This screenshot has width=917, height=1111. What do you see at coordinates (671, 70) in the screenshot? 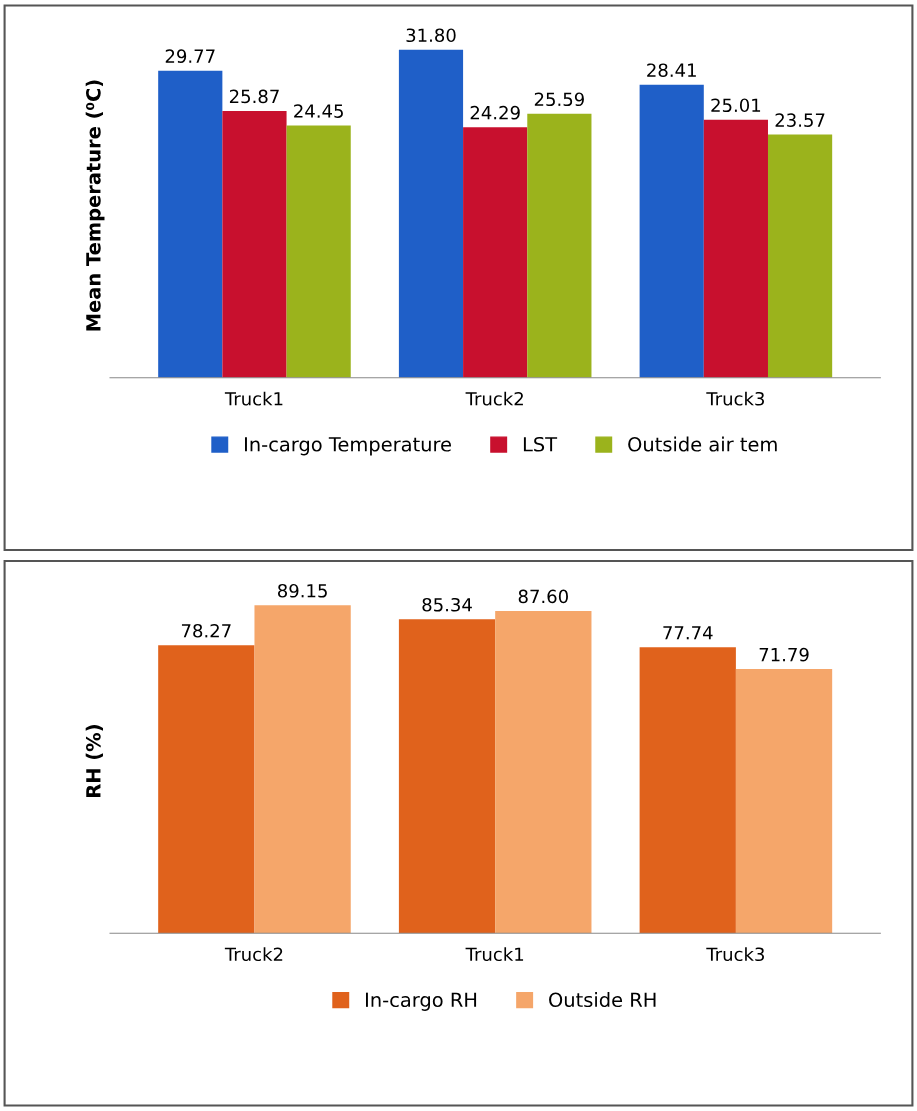
I see `data-label: 28.41` at bounding box center [671, 70].